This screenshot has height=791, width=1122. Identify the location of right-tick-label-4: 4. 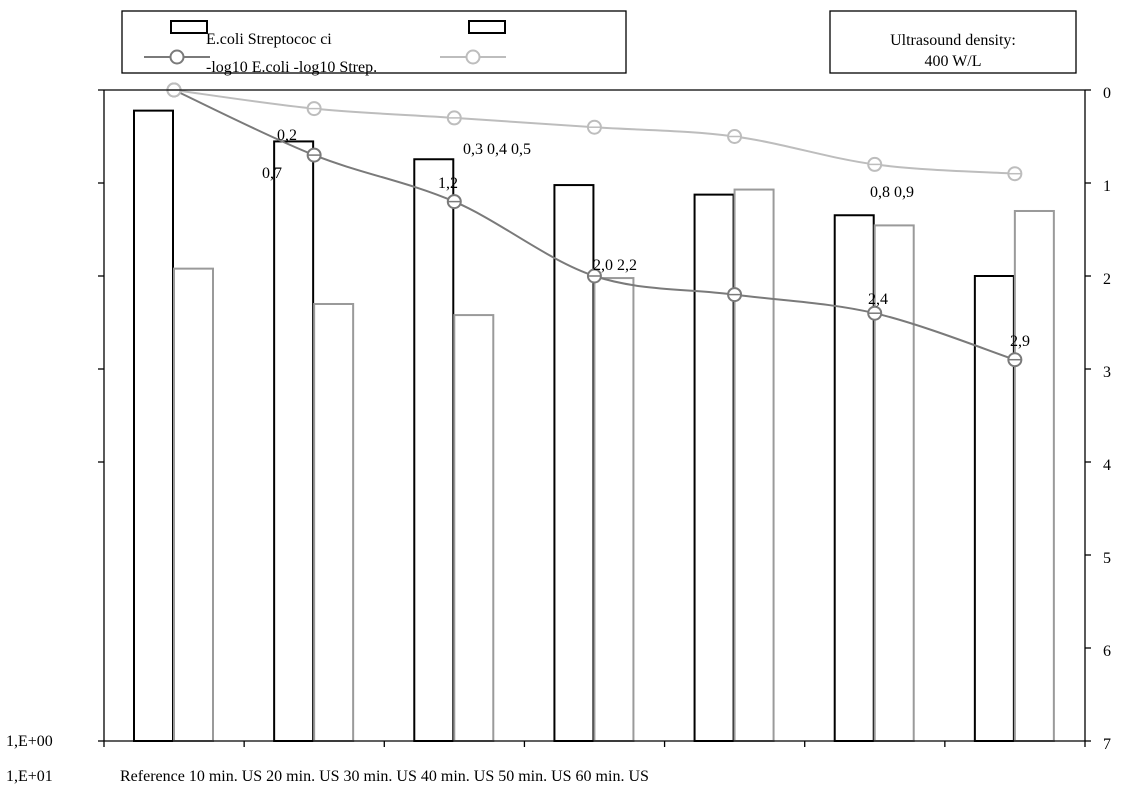
(1107, 465).